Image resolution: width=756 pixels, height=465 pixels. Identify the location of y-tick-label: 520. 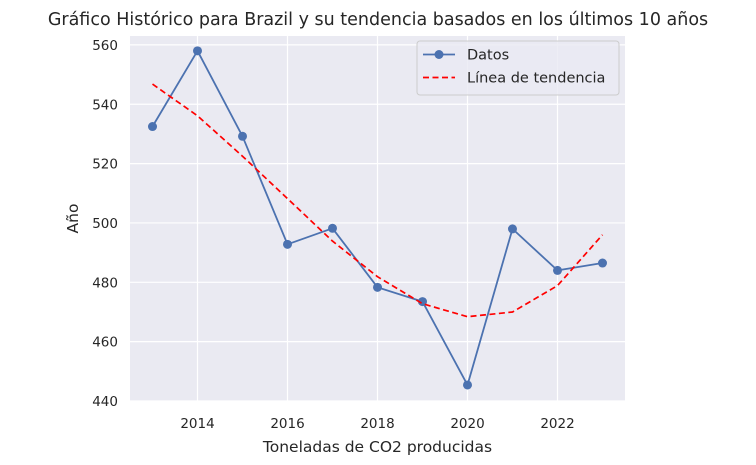
(105, 165).